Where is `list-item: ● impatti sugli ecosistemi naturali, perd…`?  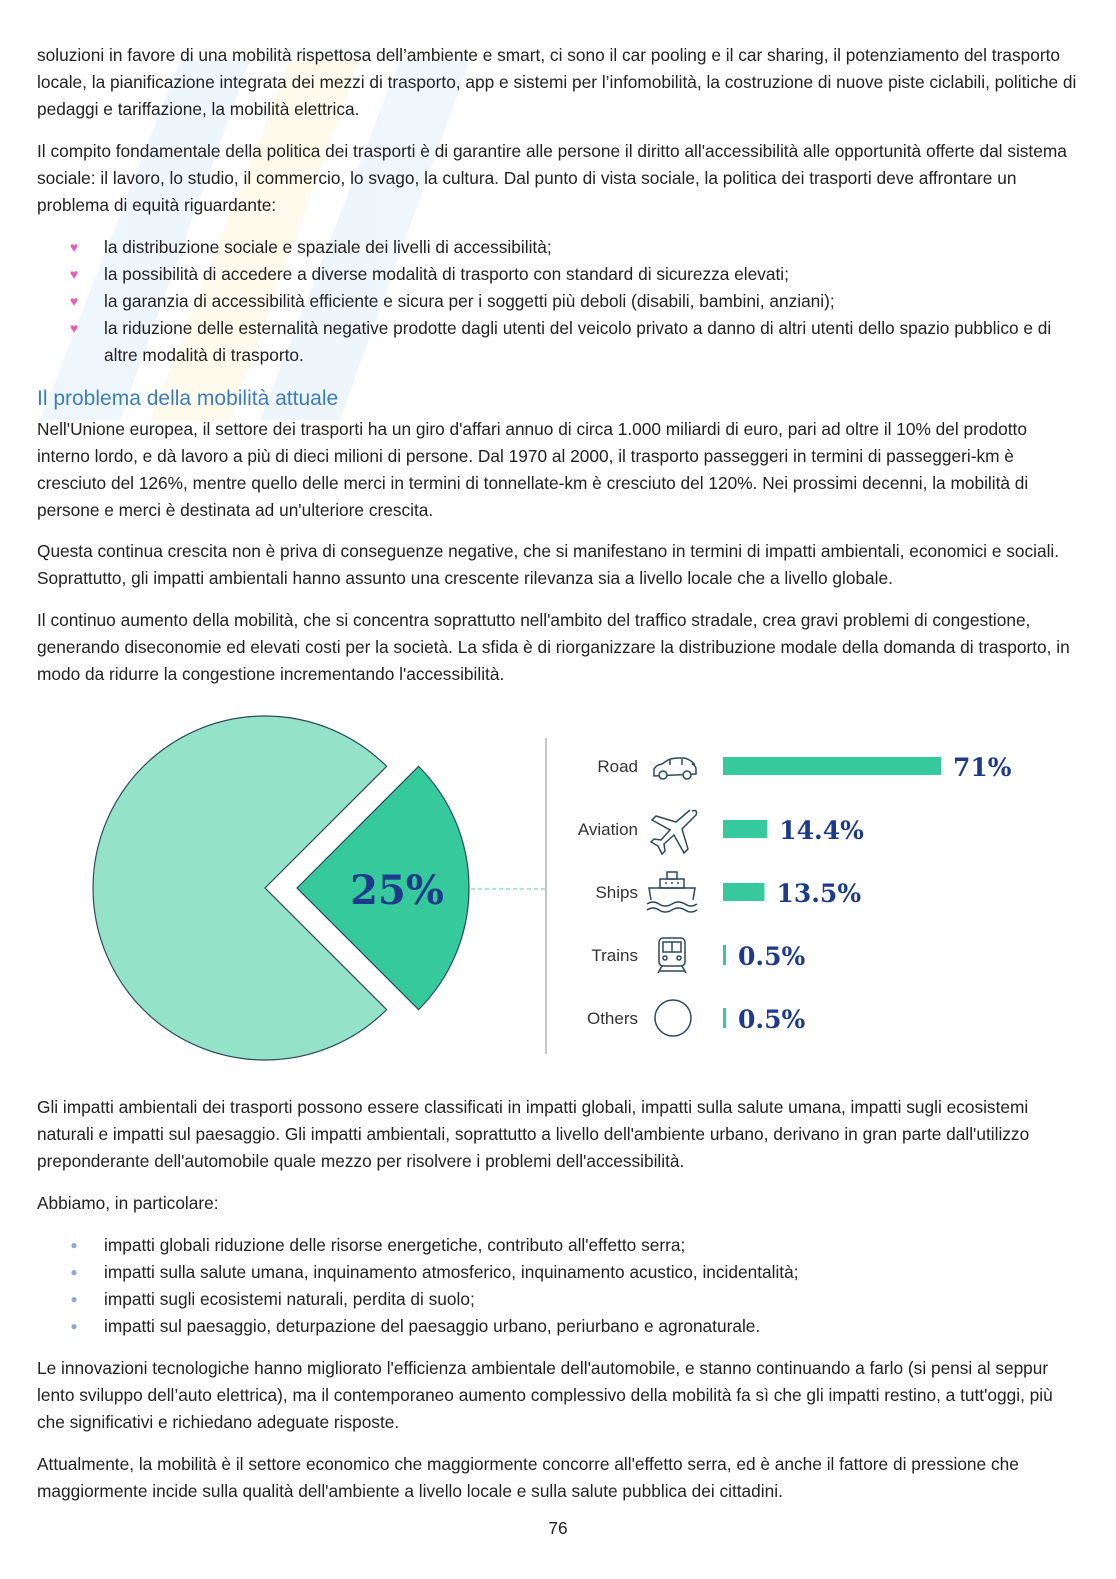
list-item: ● impatti sugli ecosistemi naturali, perd… is located at coordinates (557, 1299).